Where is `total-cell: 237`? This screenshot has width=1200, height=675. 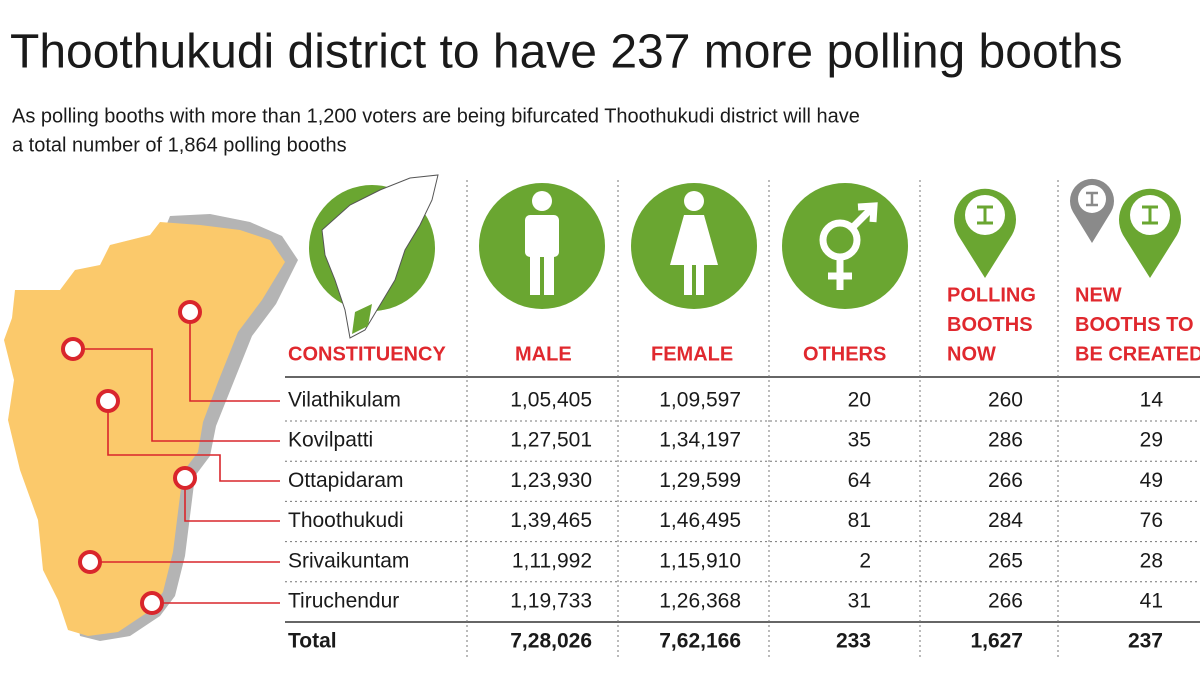
total-cell: 237 is located at coordinates (1145, 641).